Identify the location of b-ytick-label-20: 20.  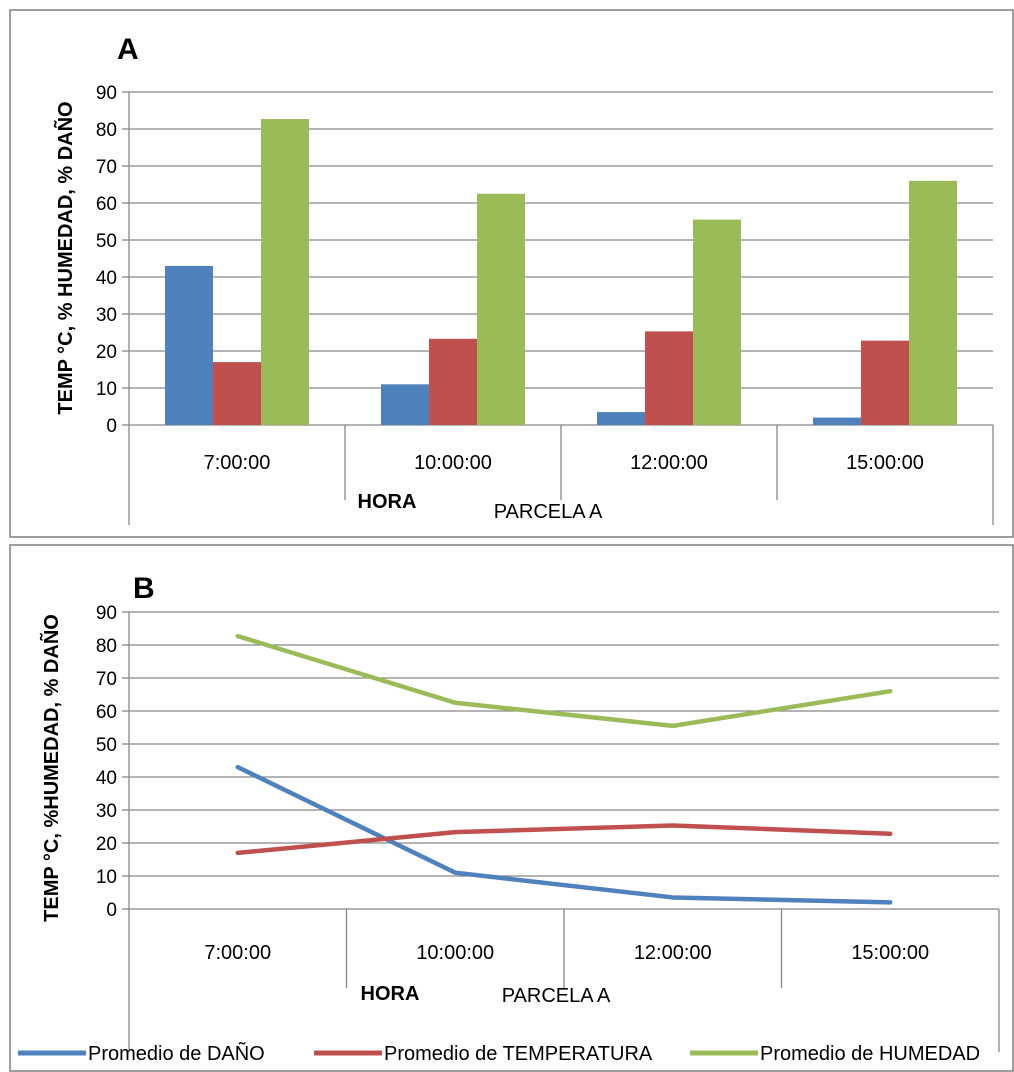
(106, 844).